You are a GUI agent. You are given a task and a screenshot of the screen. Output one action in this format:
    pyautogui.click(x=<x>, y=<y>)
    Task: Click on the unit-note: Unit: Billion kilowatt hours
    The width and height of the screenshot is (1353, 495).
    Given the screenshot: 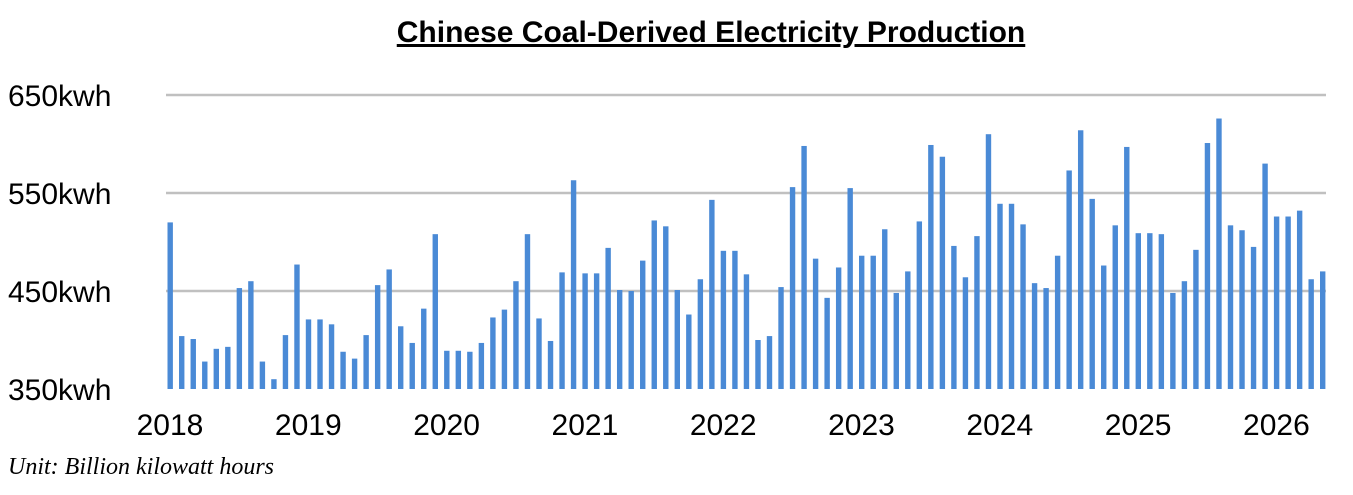 What is the action you would take?
    pyautogui.click(x=141, y=467)
    